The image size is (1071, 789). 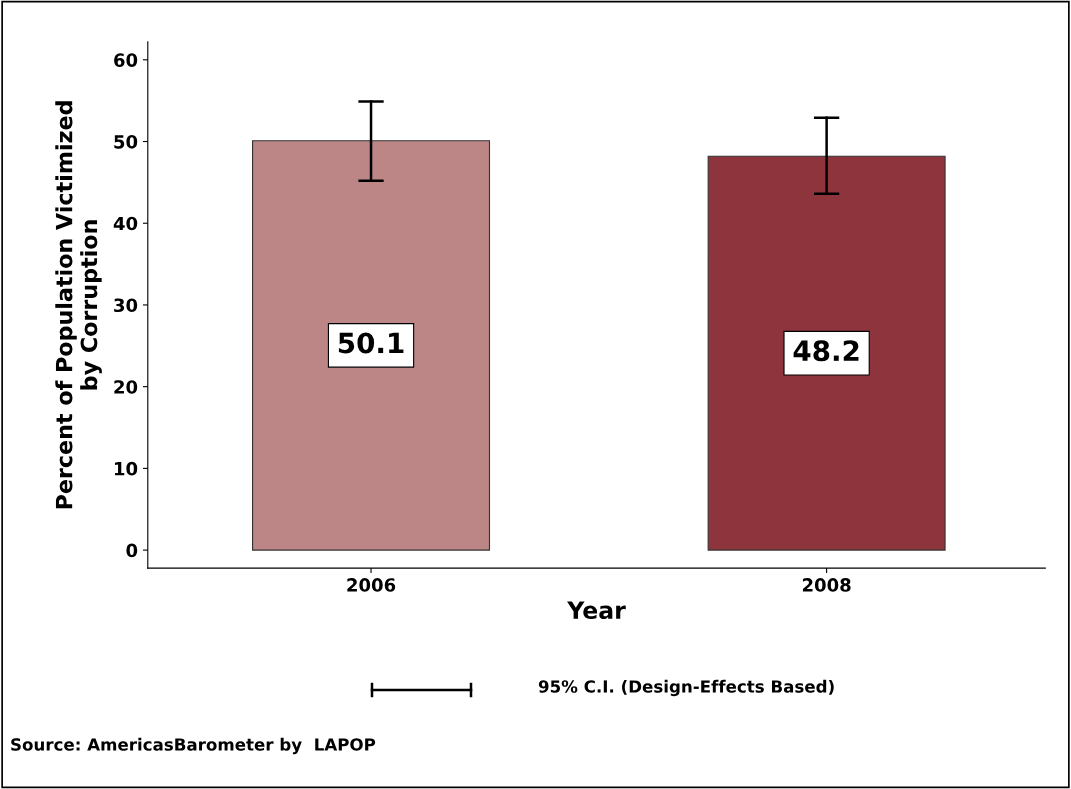 What do you see at coordinates (126, 387) in the screenshot?
I see `y-tick-label: 20` at bounding box center [126, 387].